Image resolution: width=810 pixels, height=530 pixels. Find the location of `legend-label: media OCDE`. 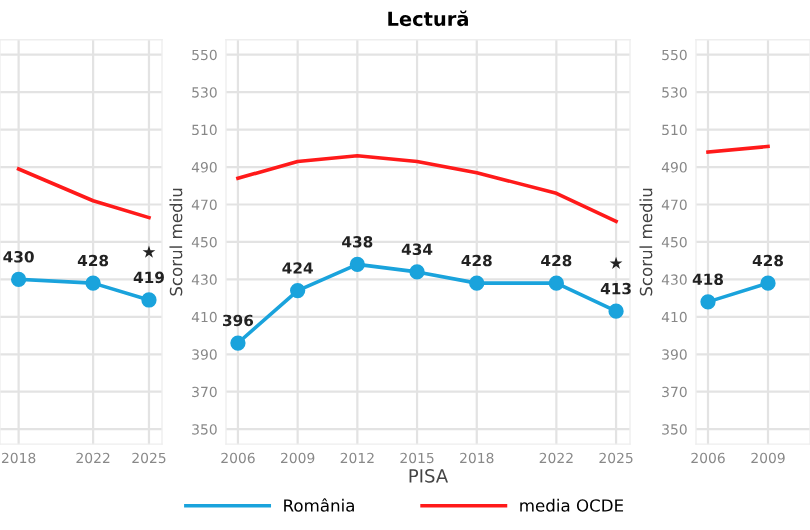

legend-label: media OCDE is located at coordinates (572, 505).